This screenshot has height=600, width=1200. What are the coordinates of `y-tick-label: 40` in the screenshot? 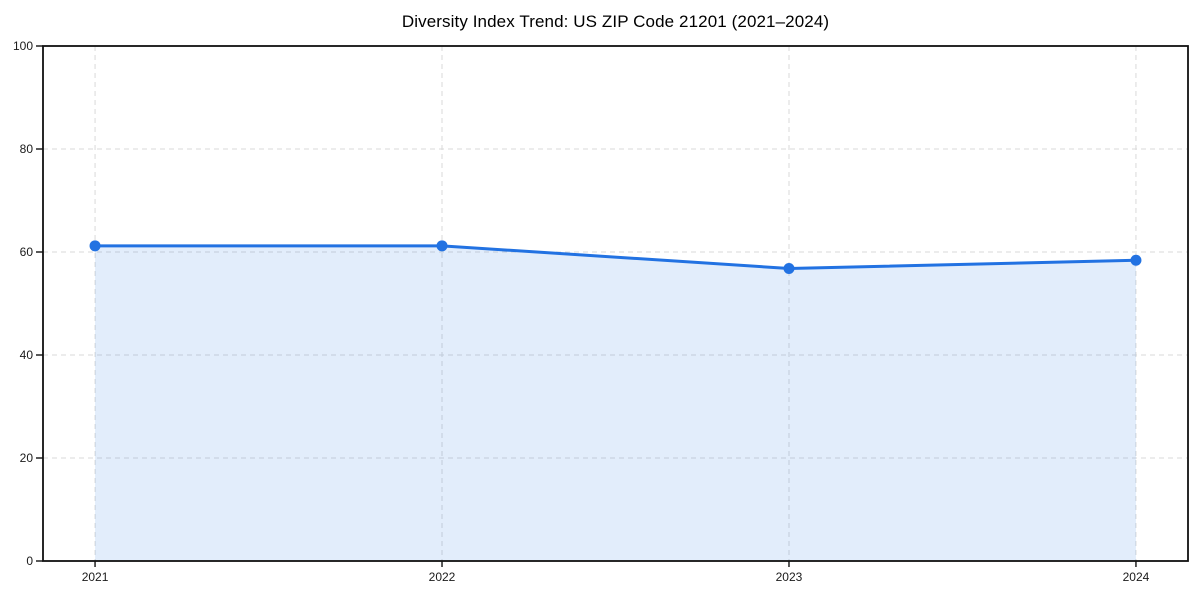 It's located at (27, 355).